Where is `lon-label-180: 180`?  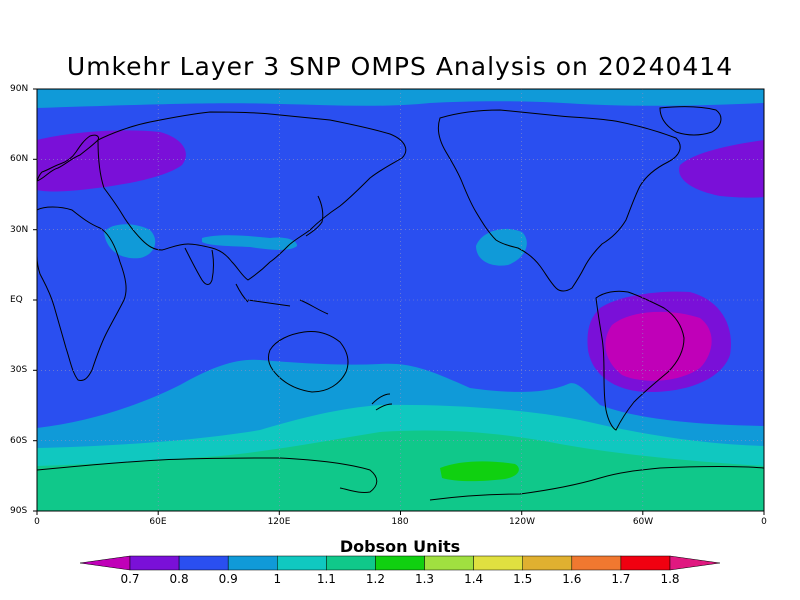 lon-label-180: 180 is located at coordinates (400, 522).